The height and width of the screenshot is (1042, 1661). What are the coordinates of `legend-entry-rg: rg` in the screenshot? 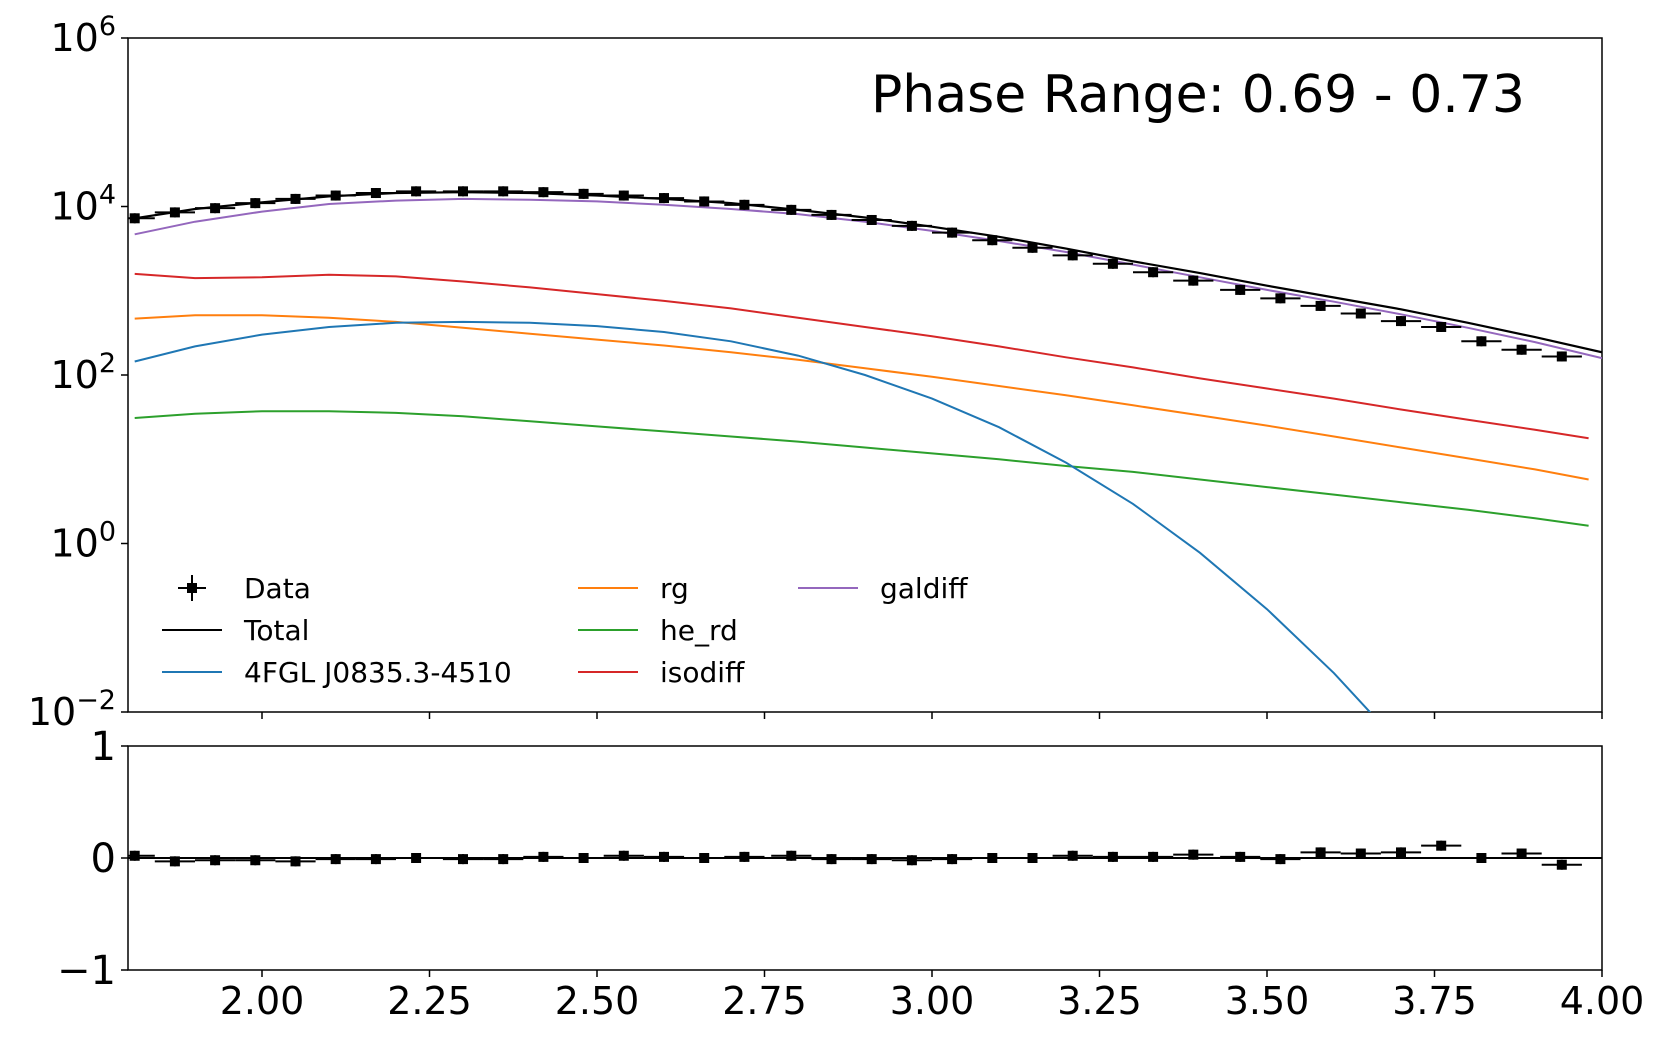 It's located at (633, 588).